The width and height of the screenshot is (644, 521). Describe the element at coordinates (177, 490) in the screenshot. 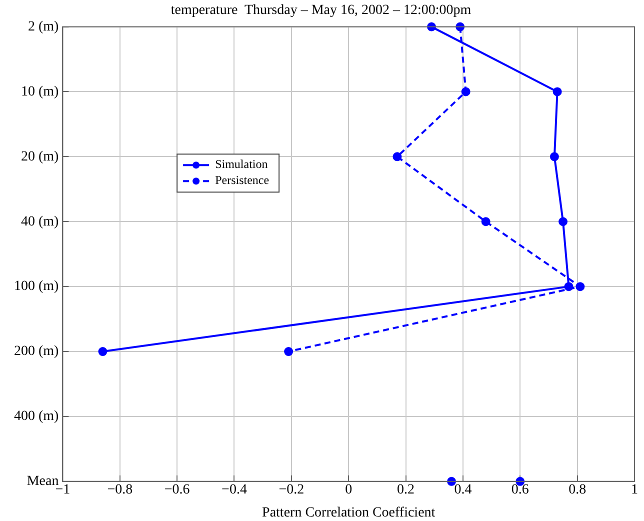

I see `x-tick-label: −0.6` at that location.